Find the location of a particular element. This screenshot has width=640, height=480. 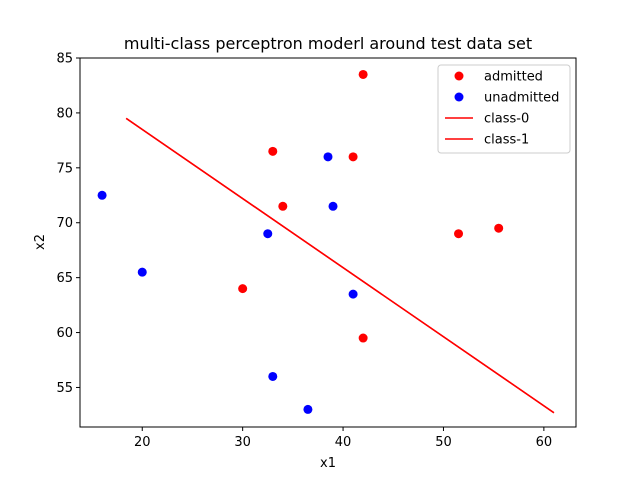

x-tick-label: 30 is located at coordinates (242, 442).